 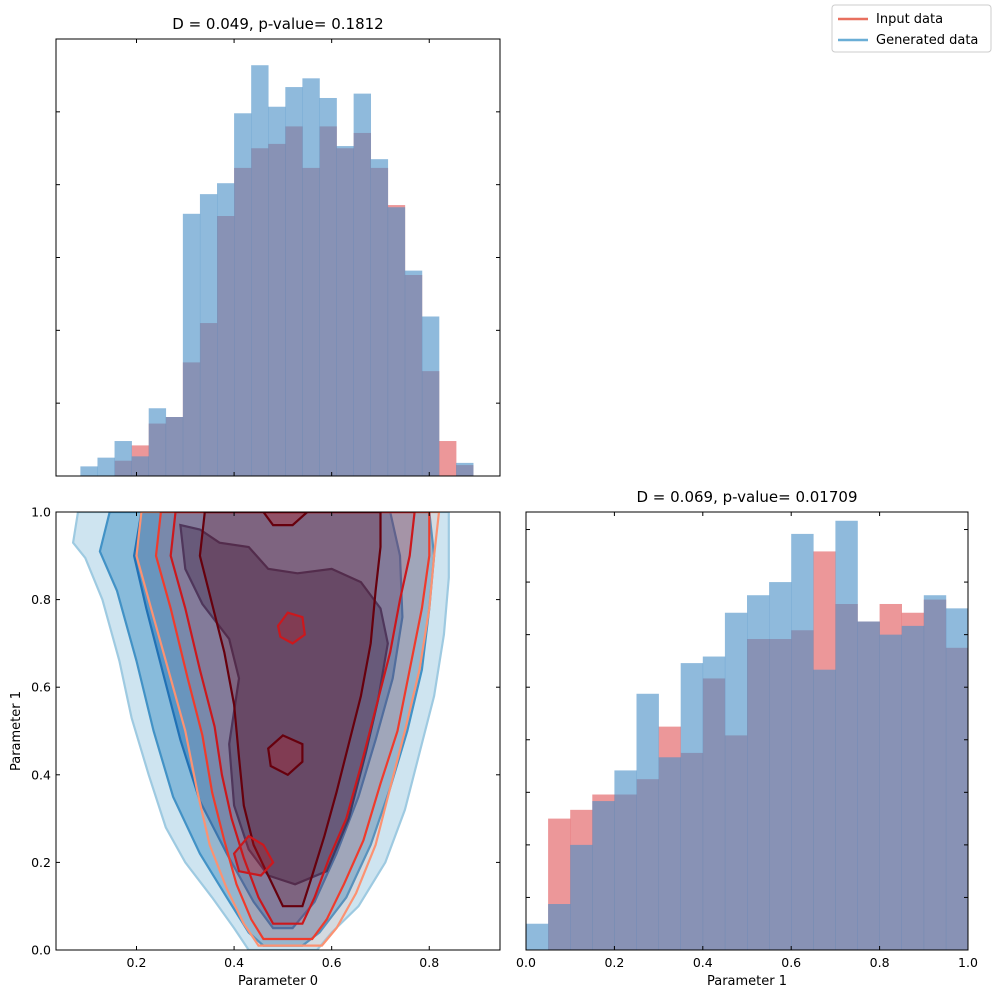 I want to click on legend-label-generated: Generated data, so click(x=927, y=40).